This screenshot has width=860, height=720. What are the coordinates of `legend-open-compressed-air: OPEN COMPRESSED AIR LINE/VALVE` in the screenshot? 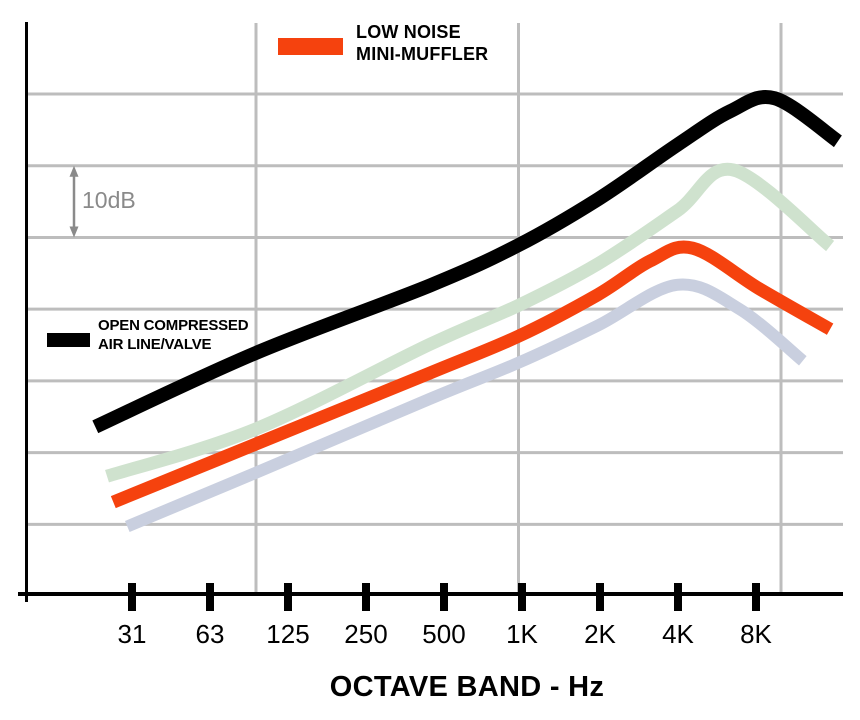 It's located at (173, 335).